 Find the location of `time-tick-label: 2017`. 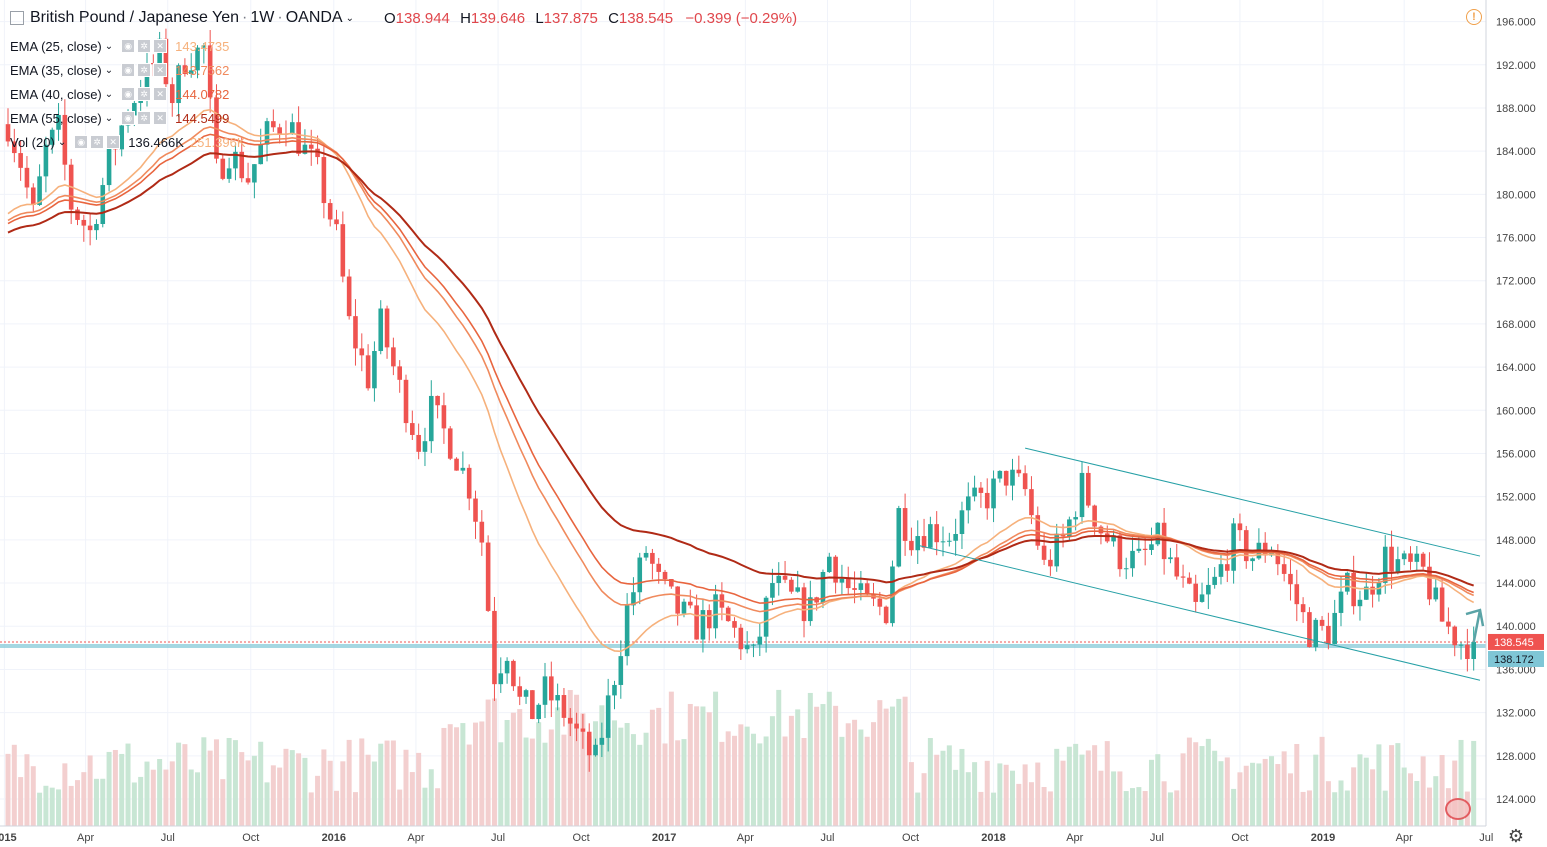

time-tick-label: 2017 is located at coordinates (664, 838).